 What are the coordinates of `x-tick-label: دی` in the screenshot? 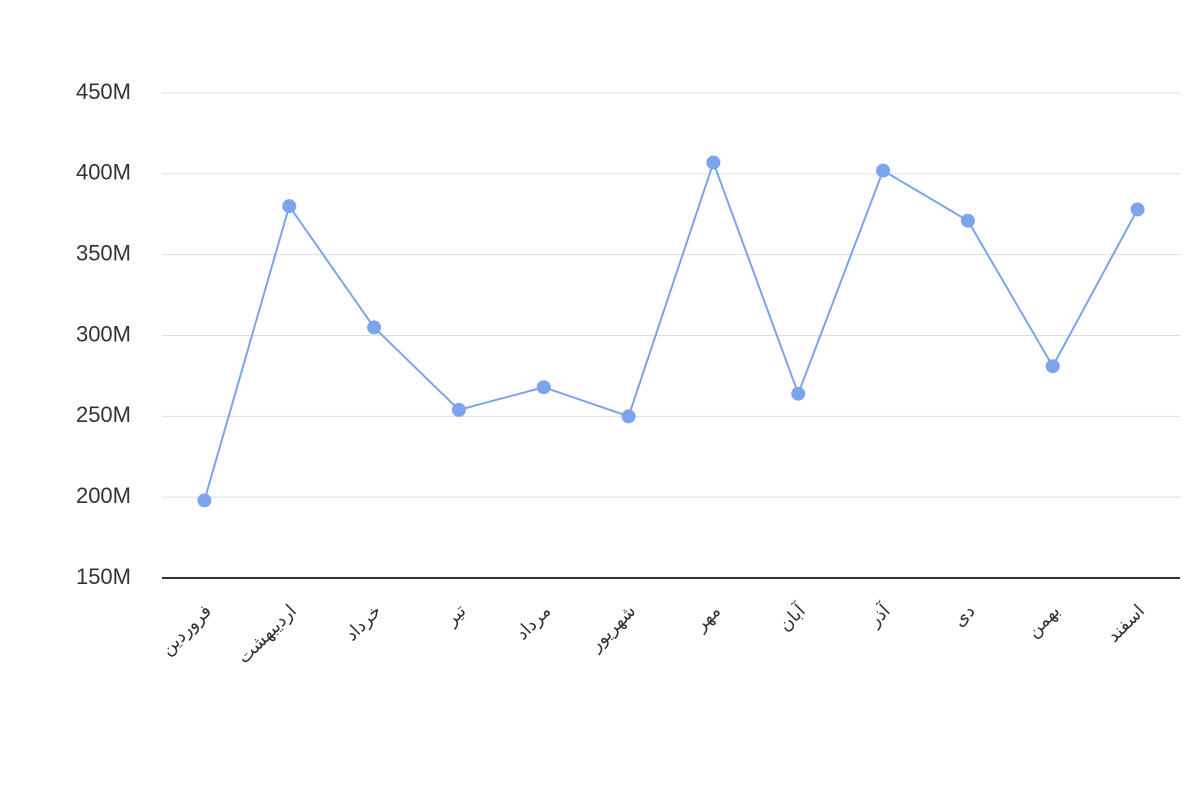 It's located at (964, 616).